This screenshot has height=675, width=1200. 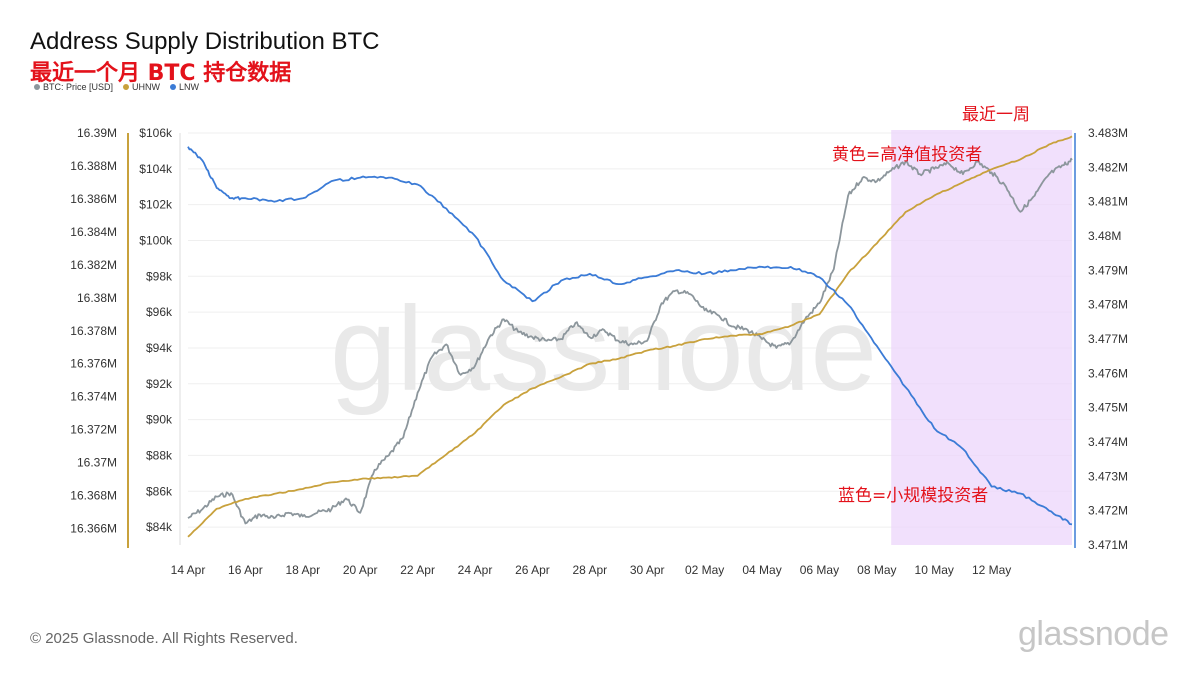 I want to click on yellow-annotation: 黄色=高净值投资者, so click(x=907, y=155).